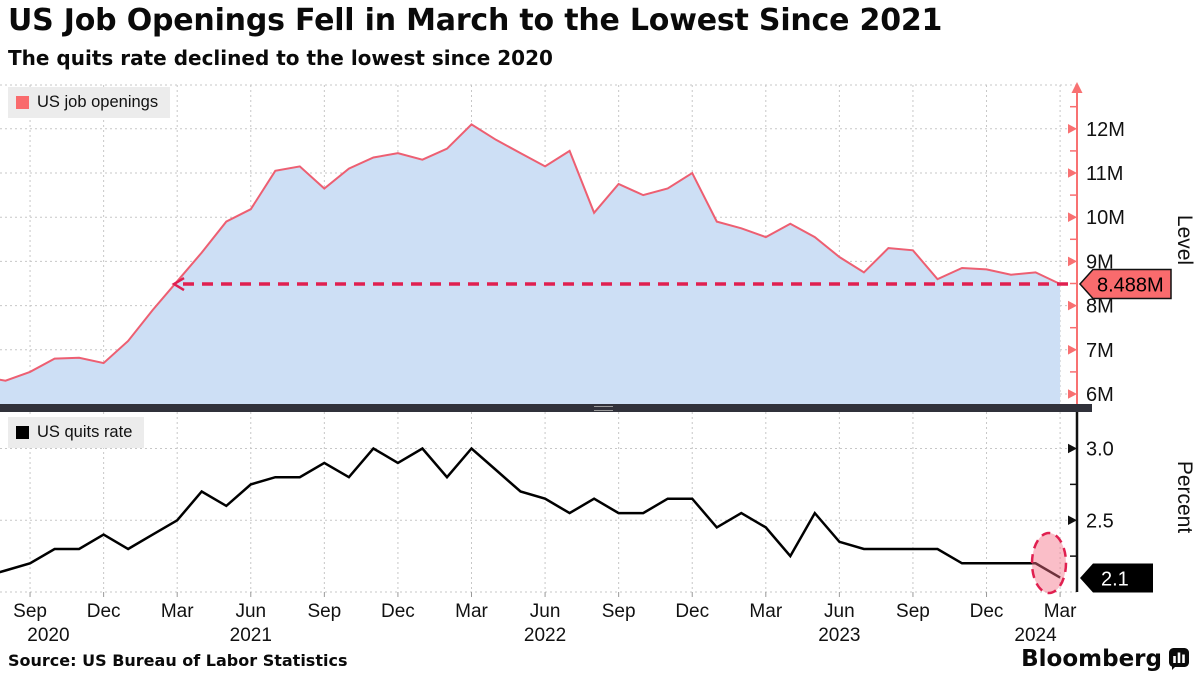  I want to click on percent-axis-tick-label: 3.0, so click(1100, 450).